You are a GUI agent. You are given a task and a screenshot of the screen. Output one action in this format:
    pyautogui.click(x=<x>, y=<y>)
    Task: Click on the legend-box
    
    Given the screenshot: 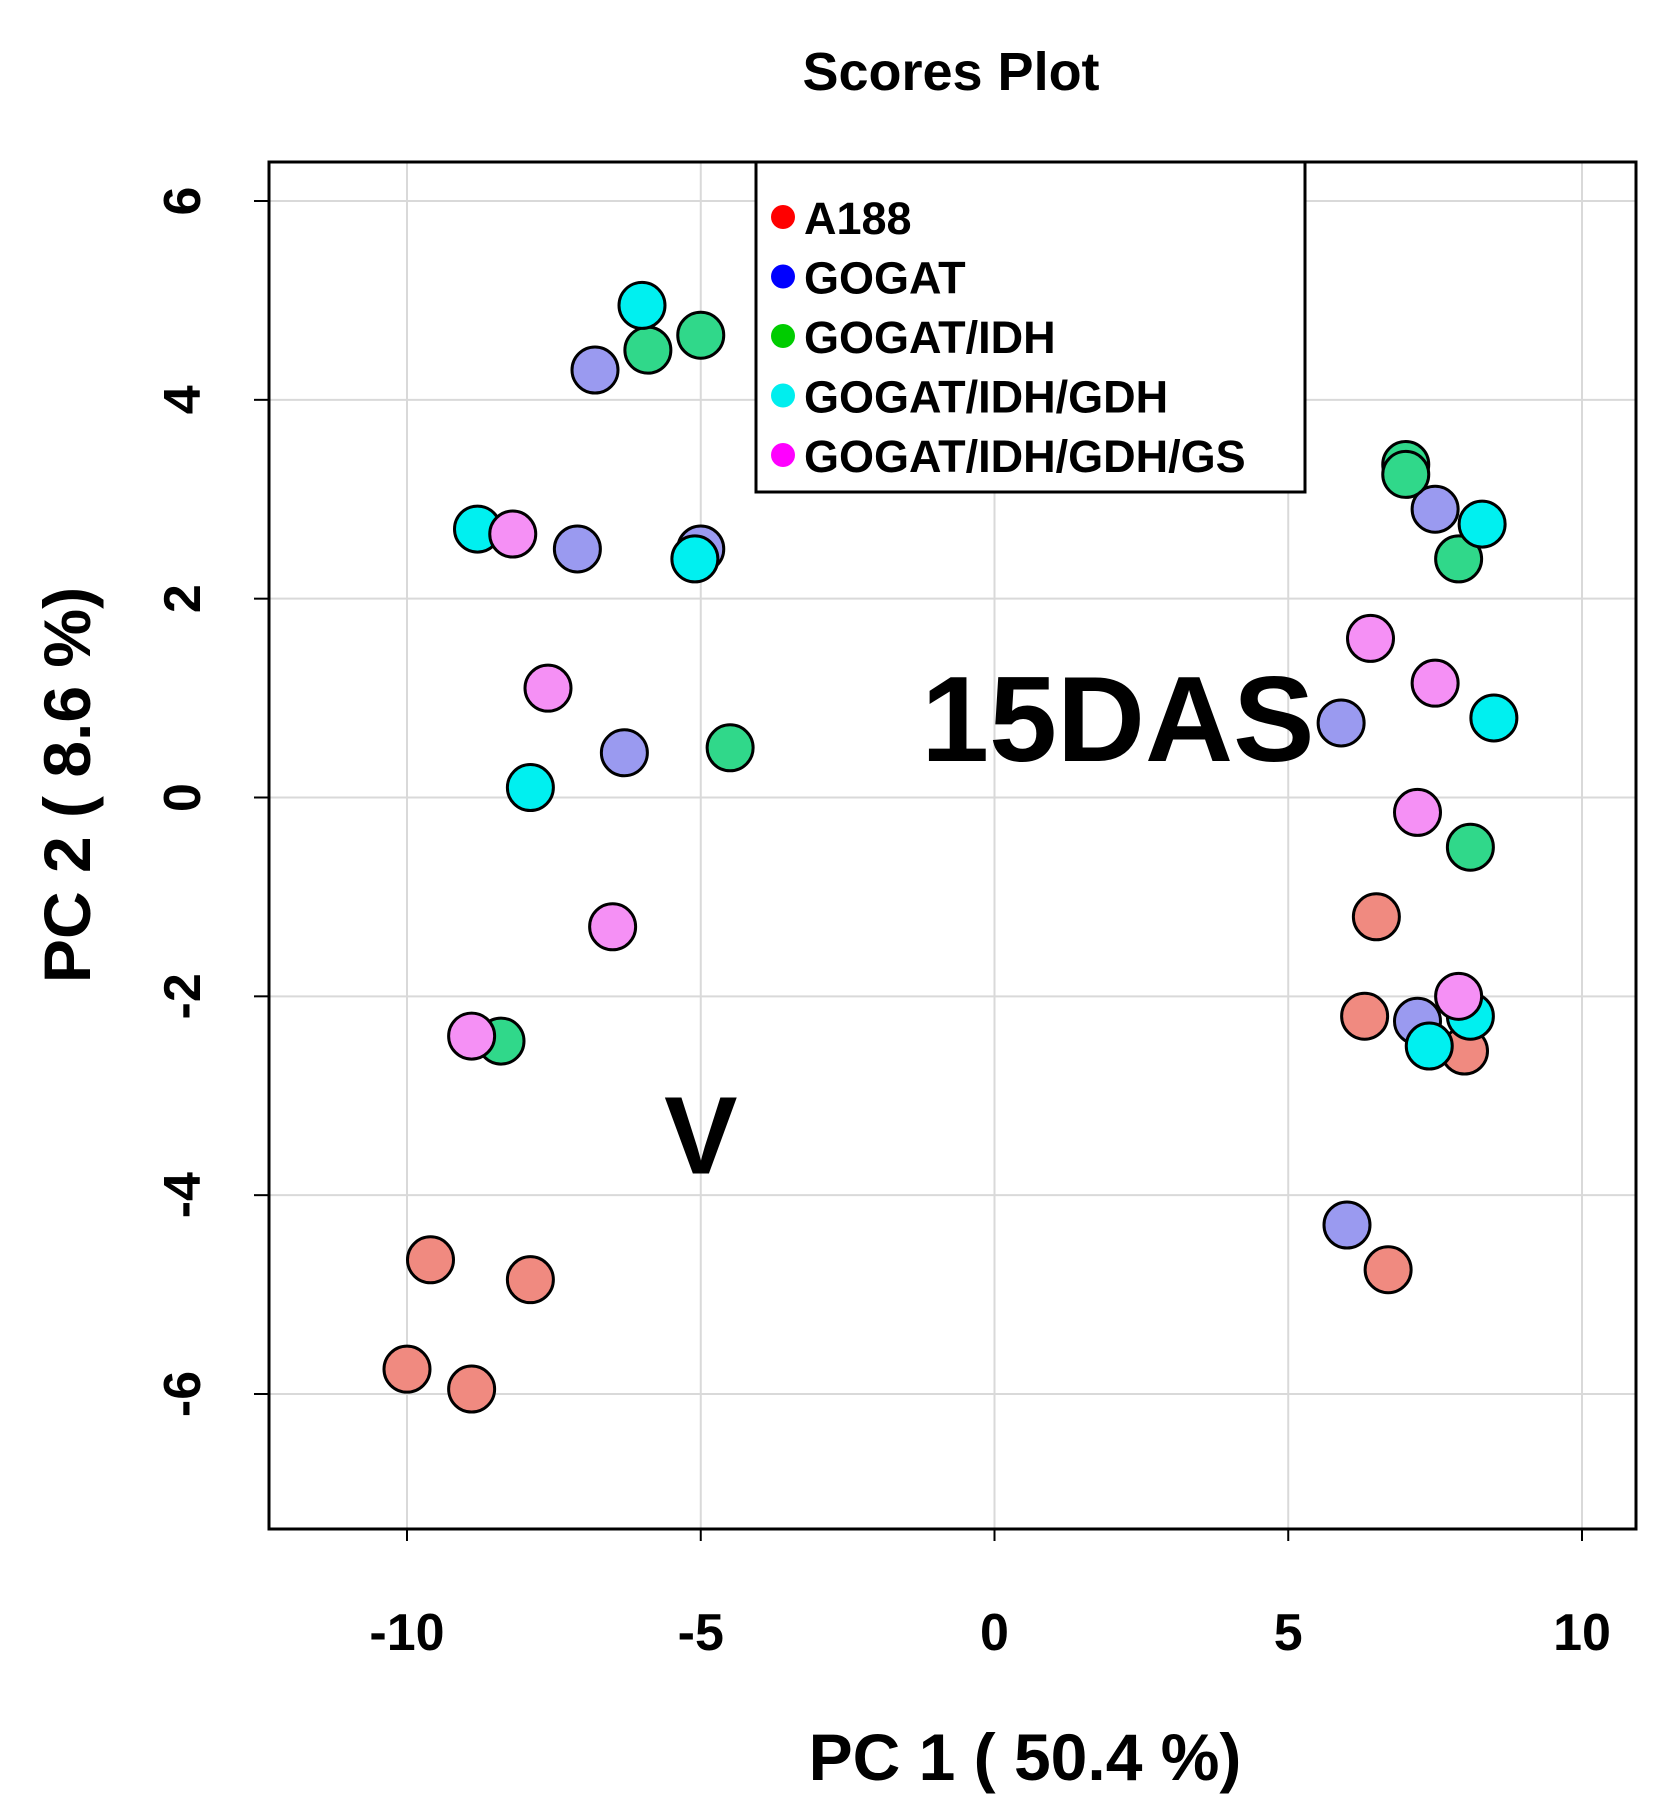 What is the action you would take?
    pyautogui.click(x=1030, y=327)
    